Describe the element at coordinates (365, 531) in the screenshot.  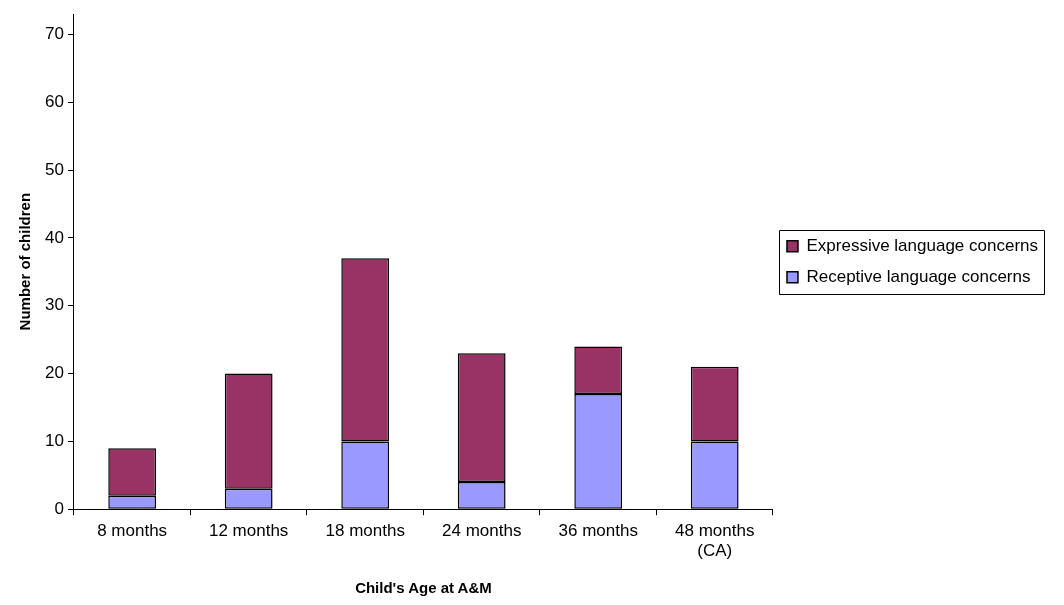
I see `x-tick-label: 18 months` at that location.